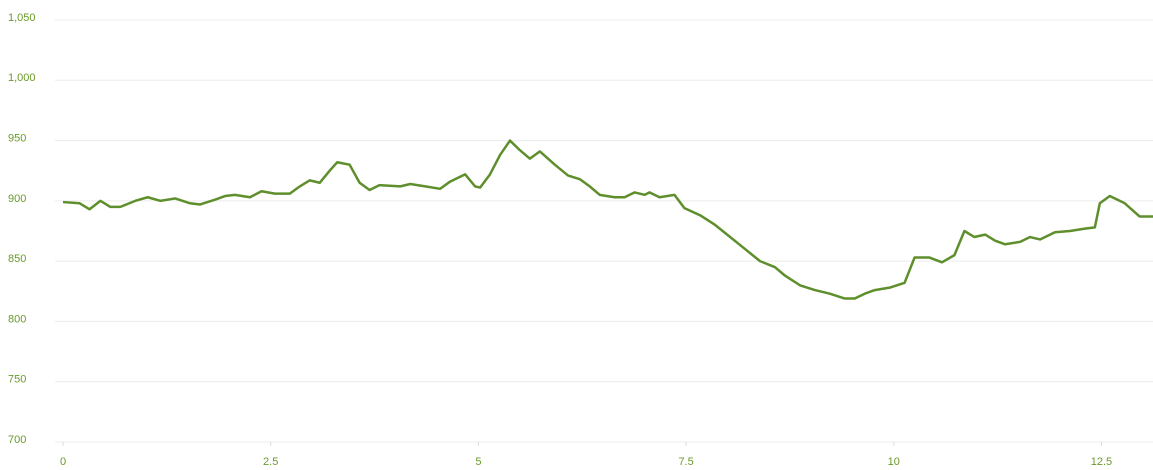 The height and width of the screenshot is (470, 1153). Describe the element at coordinates (270, 462) in the screenshot. I see `x-tick-label: 2.5` at that location.